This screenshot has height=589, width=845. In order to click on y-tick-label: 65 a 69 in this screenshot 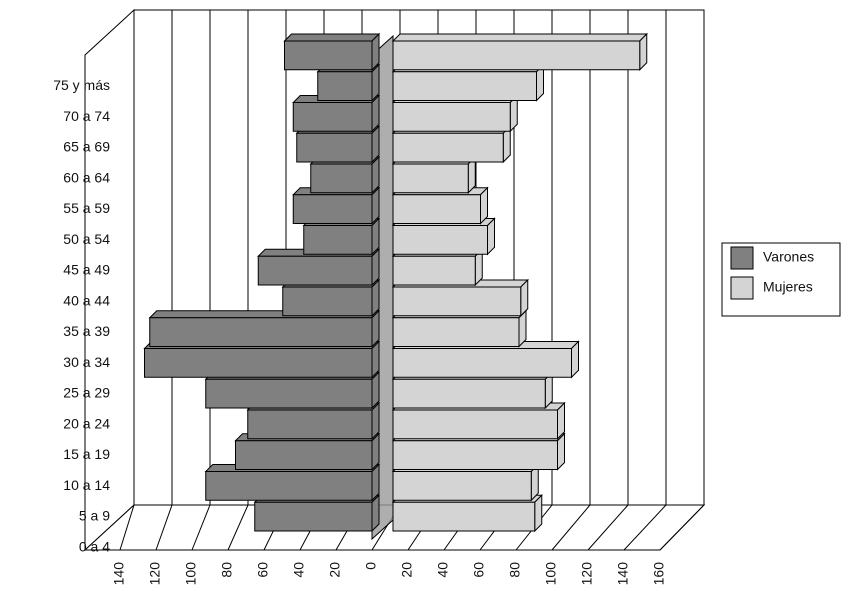, I will do `click(86, 147)`.